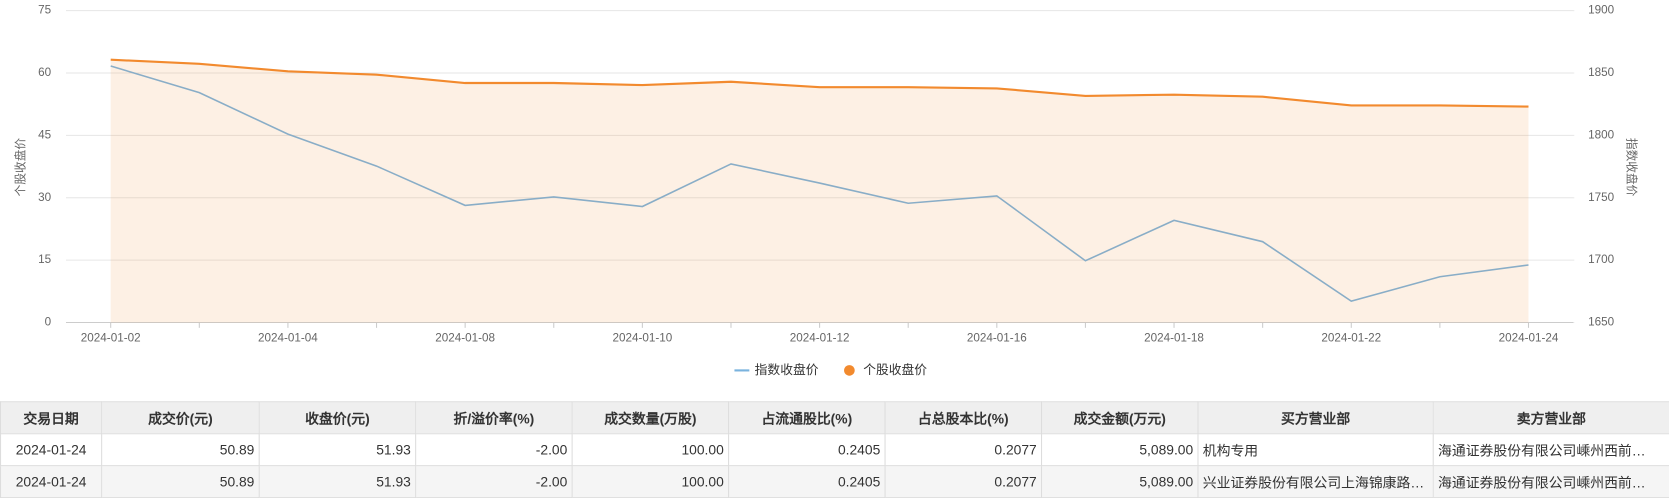 This screenshot has width=1669, height=498. Describe the element at coordinates (1529, 338) in the screenshot. I see `x-tick-label: 2024-01-24` at that location.